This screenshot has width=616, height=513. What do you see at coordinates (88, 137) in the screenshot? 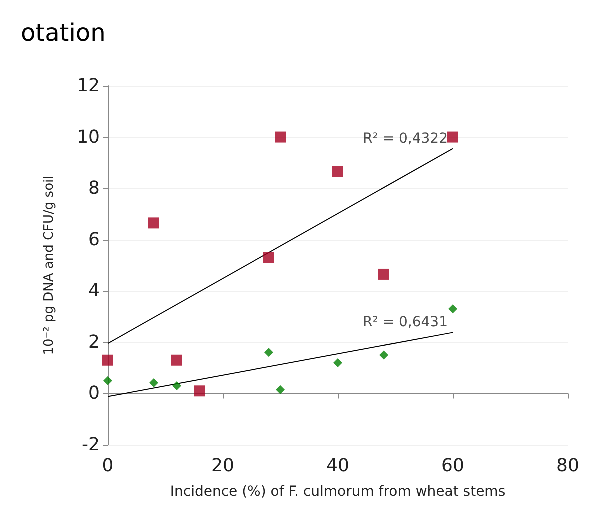
I see `y-tick-label: 10` at bounding box center [88, 137].